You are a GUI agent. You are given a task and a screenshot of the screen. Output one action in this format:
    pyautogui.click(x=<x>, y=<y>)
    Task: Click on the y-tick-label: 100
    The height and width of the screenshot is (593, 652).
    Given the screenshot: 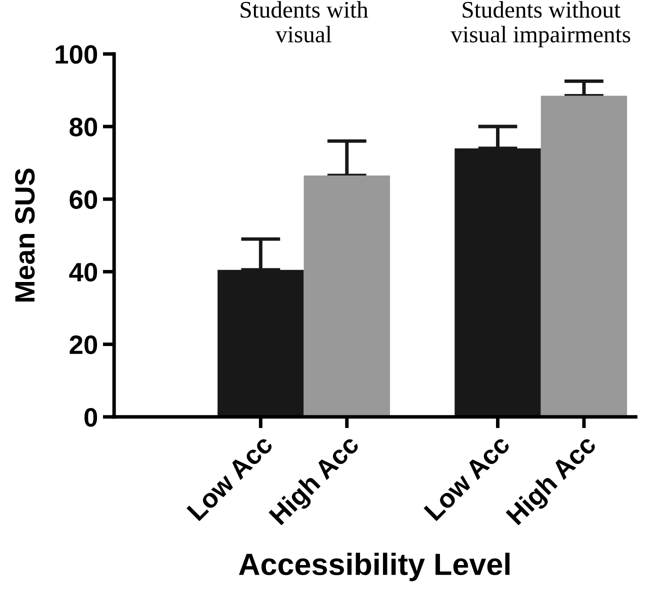 What is the action you would take?
    pyautogui.click(x=77, y=54)
    